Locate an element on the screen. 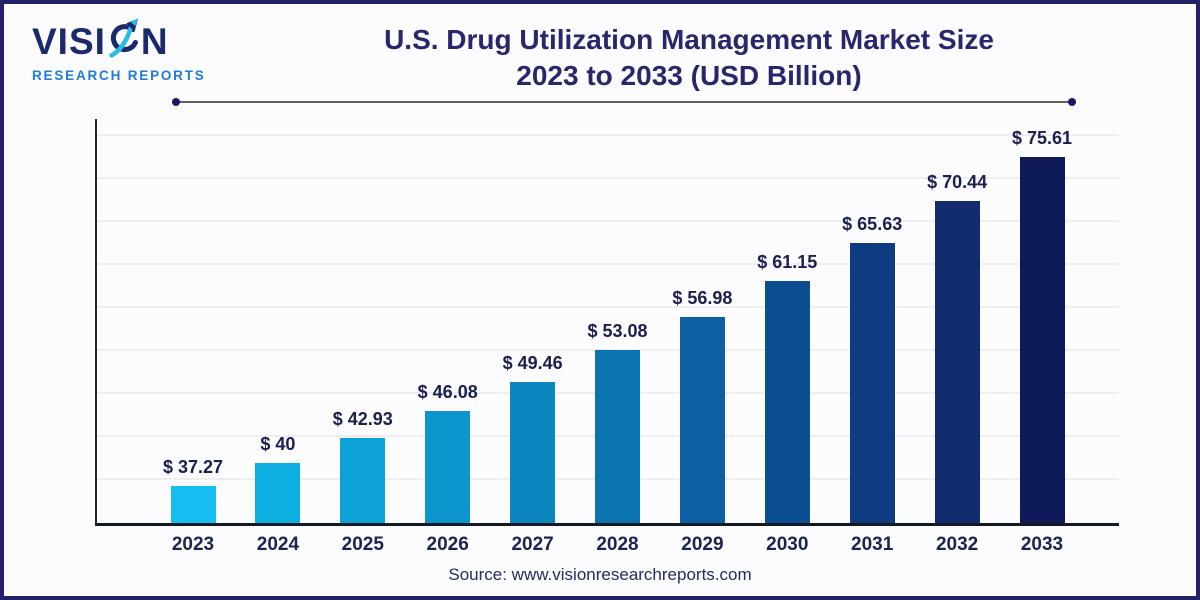 This screenshot has width=1200, height=600. bar-2029 is located at coordinates (702, 419).